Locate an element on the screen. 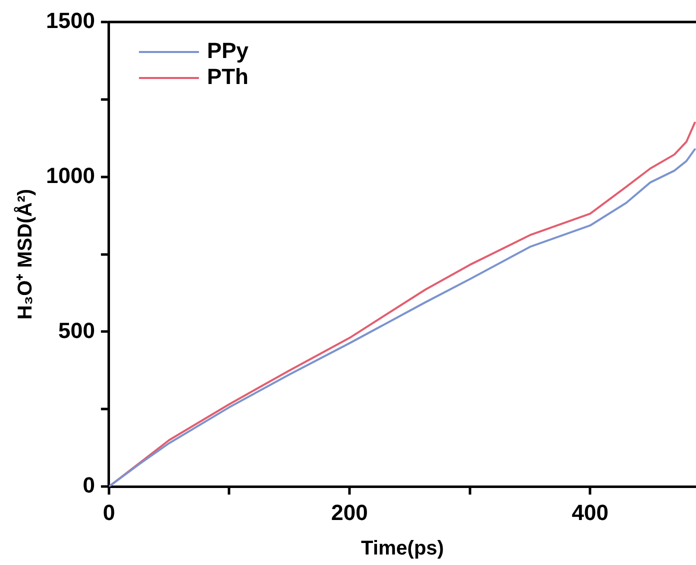 This screenshot has width=696, height=565. y-tick-label: 1500 is located at coordinates (70, 21).